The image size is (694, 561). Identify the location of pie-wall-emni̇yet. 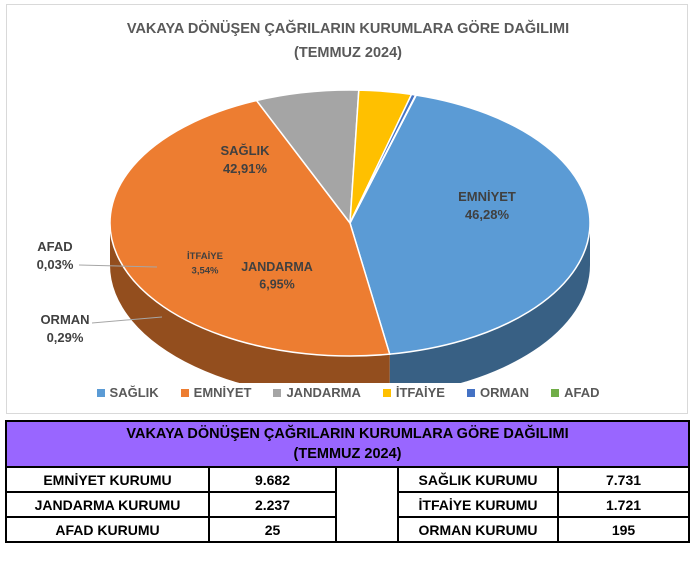
(250, 303).